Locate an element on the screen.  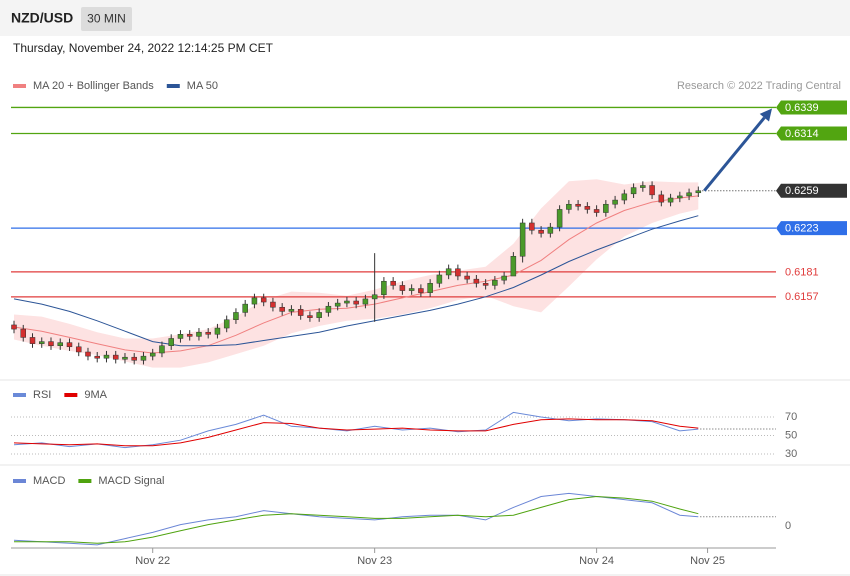
level-label: 0.6181 is located at coordinates (802, 272).